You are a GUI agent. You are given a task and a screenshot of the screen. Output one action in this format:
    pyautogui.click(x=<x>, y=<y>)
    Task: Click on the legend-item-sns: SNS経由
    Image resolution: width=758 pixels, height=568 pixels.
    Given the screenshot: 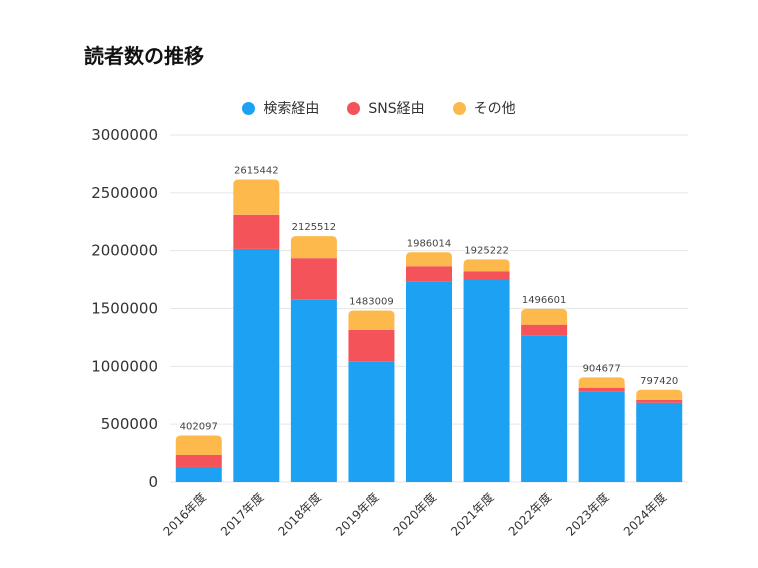 What is the action you would take?
    pyautogui.click(x=386, y=108)
    